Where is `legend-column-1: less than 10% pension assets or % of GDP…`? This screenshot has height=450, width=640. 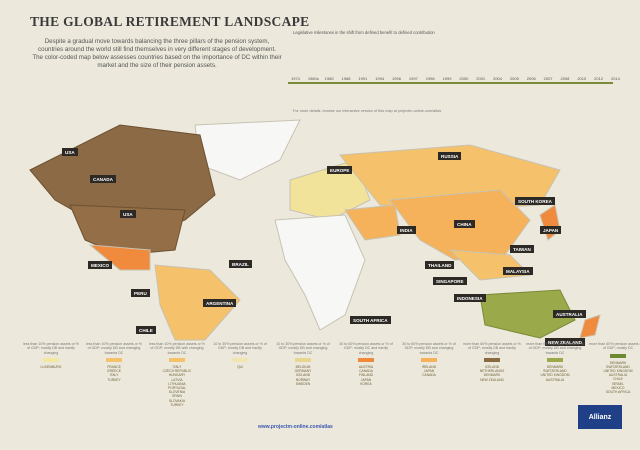
legend-column-1: less than 10% pension assets or % of GDP… is located at coordinates (114, 362).